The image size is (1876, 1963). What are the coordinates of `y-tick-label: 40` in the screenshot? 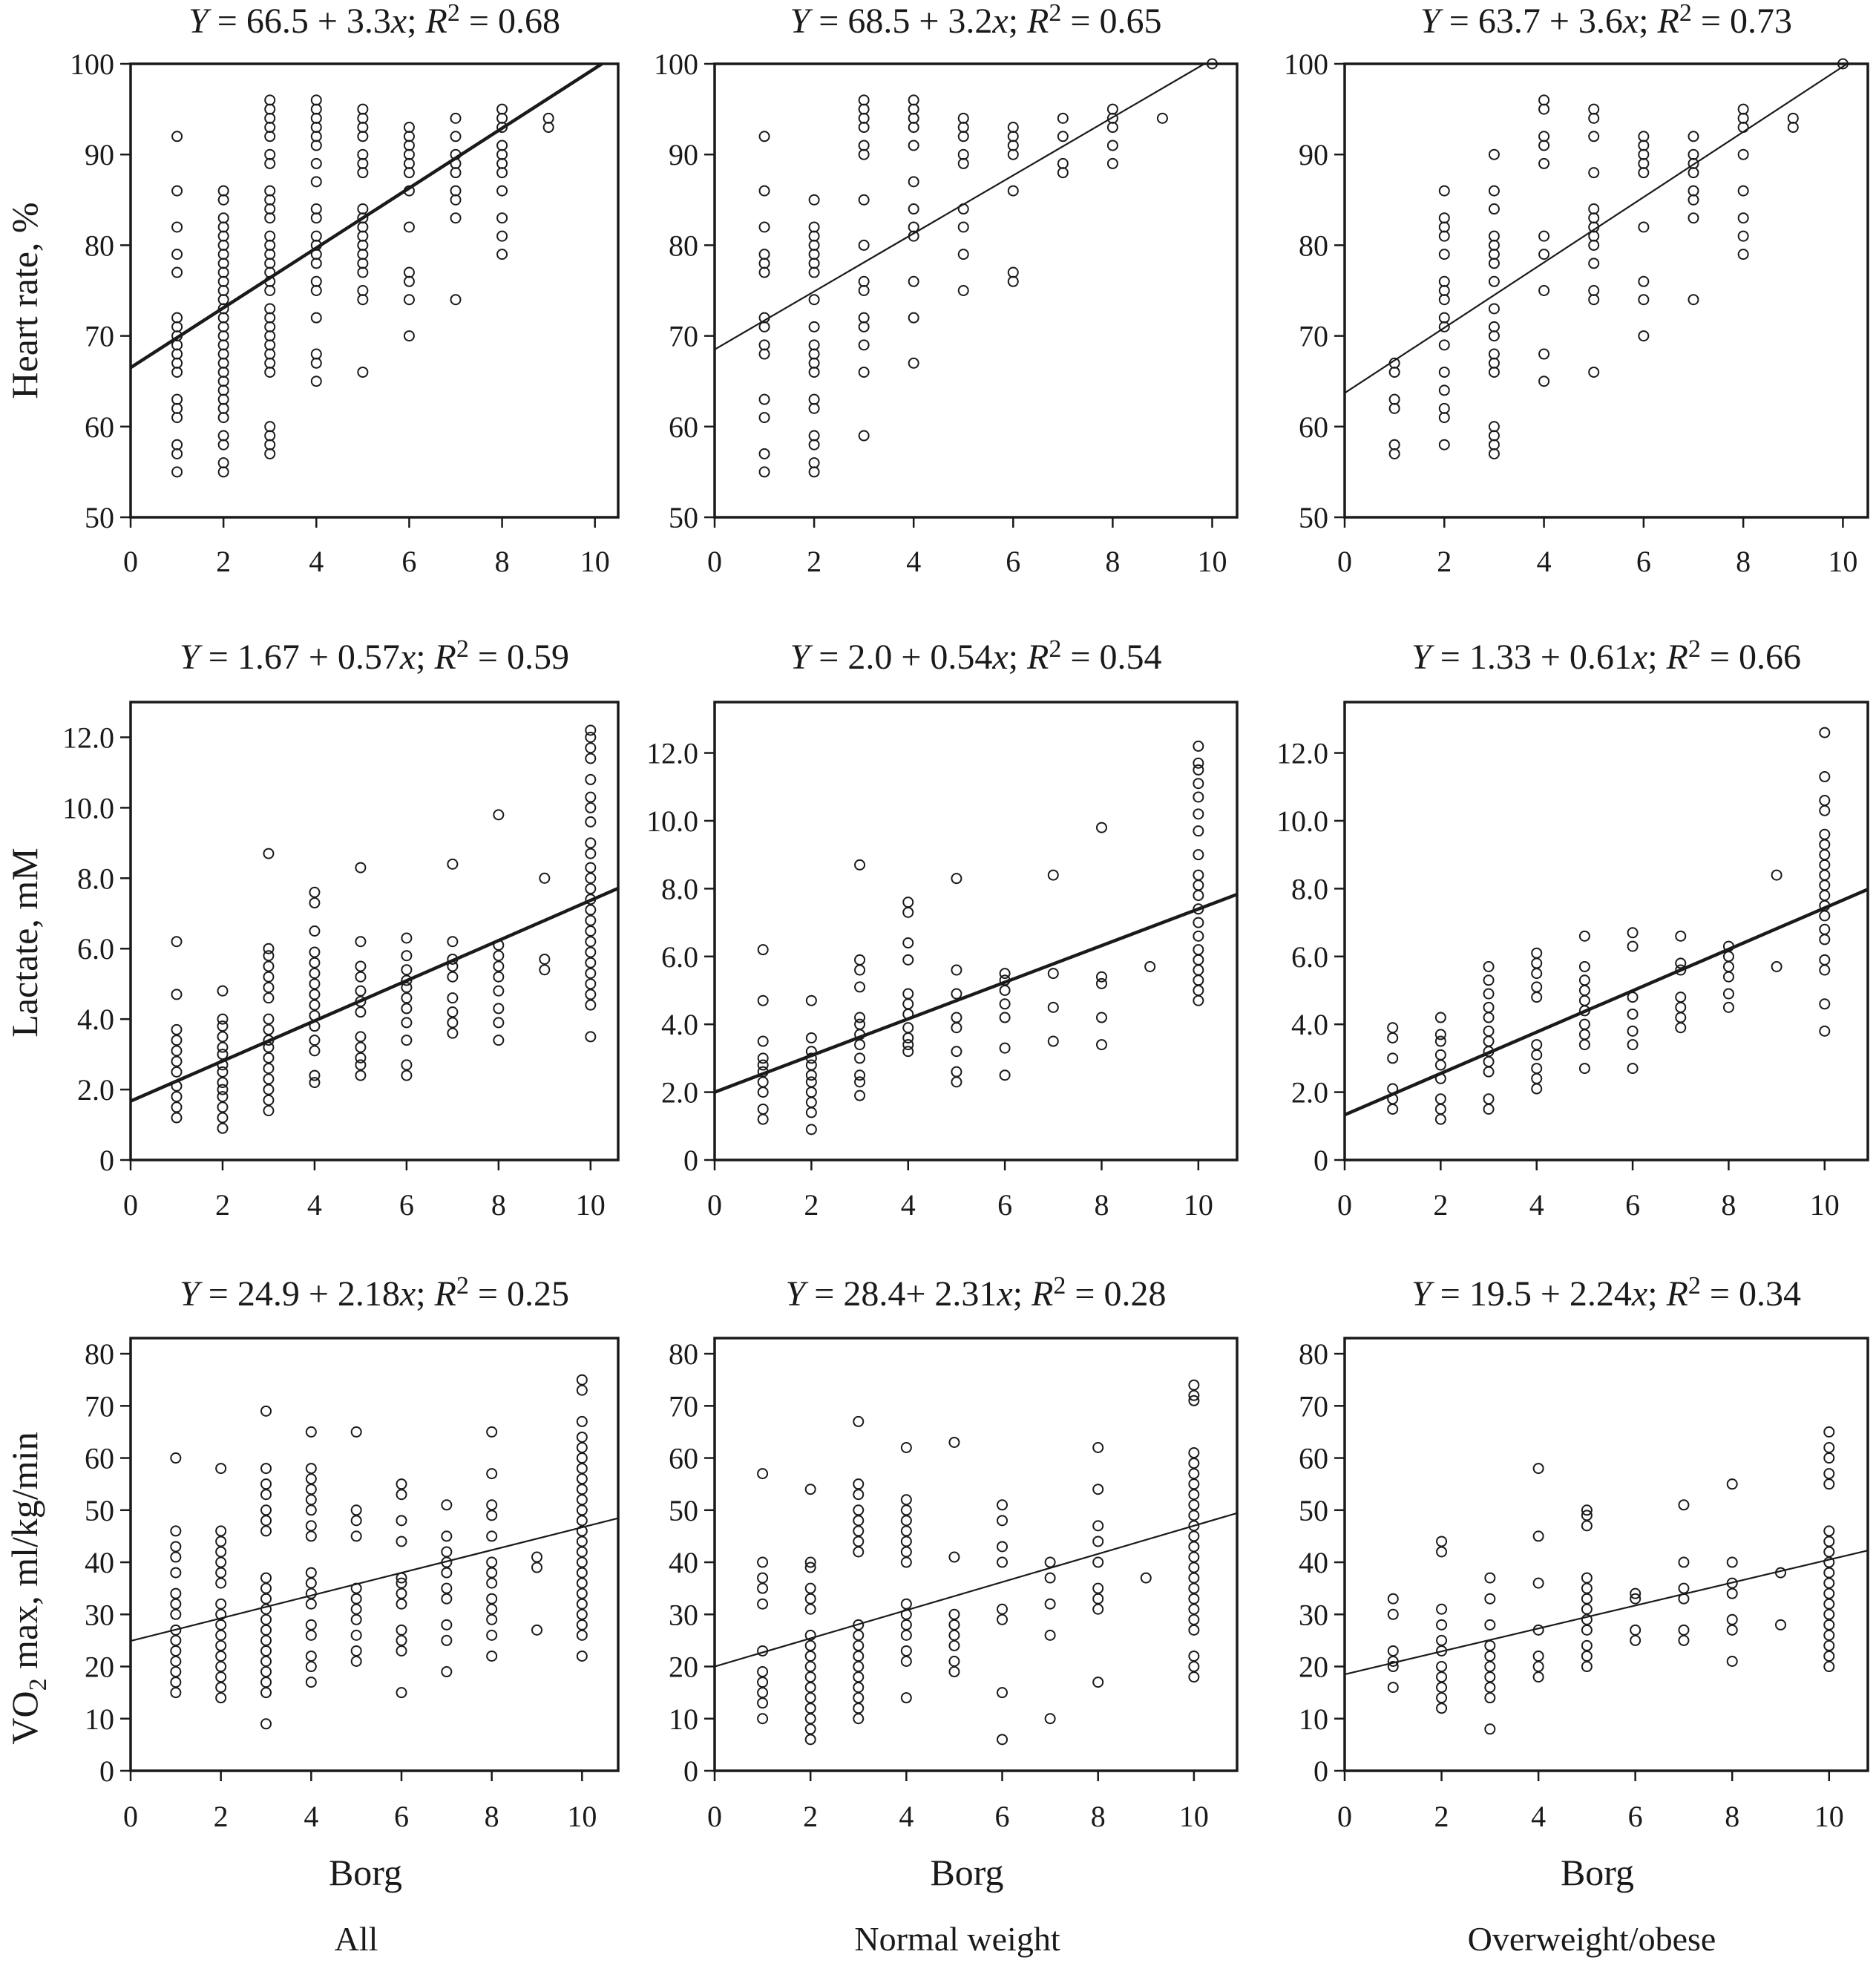 It's located at (683, 1562).